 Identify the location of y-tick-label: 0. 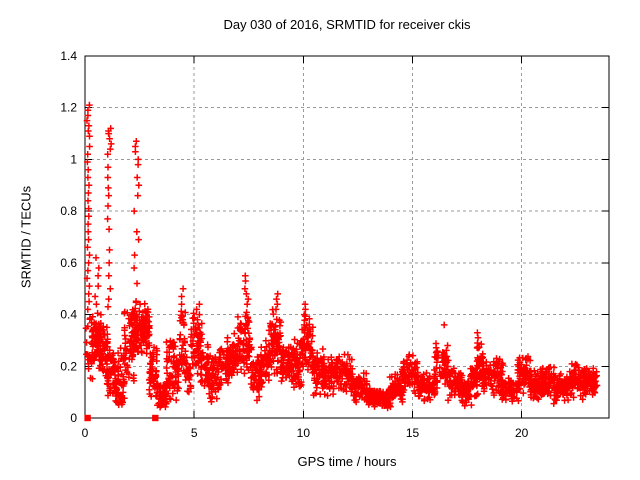
(73, 418).